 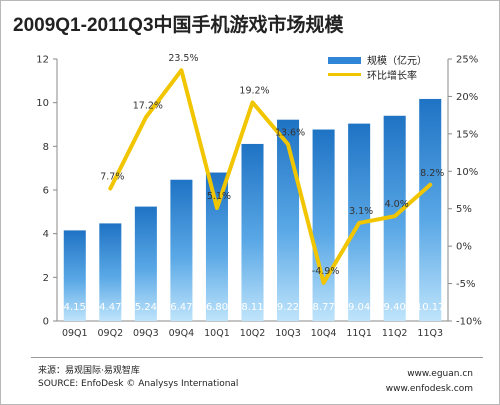 What do you see at coordinates (217, 307) in the screenshot?
I see `bar-value-label: 6.80` at bounding box center [217, 307].